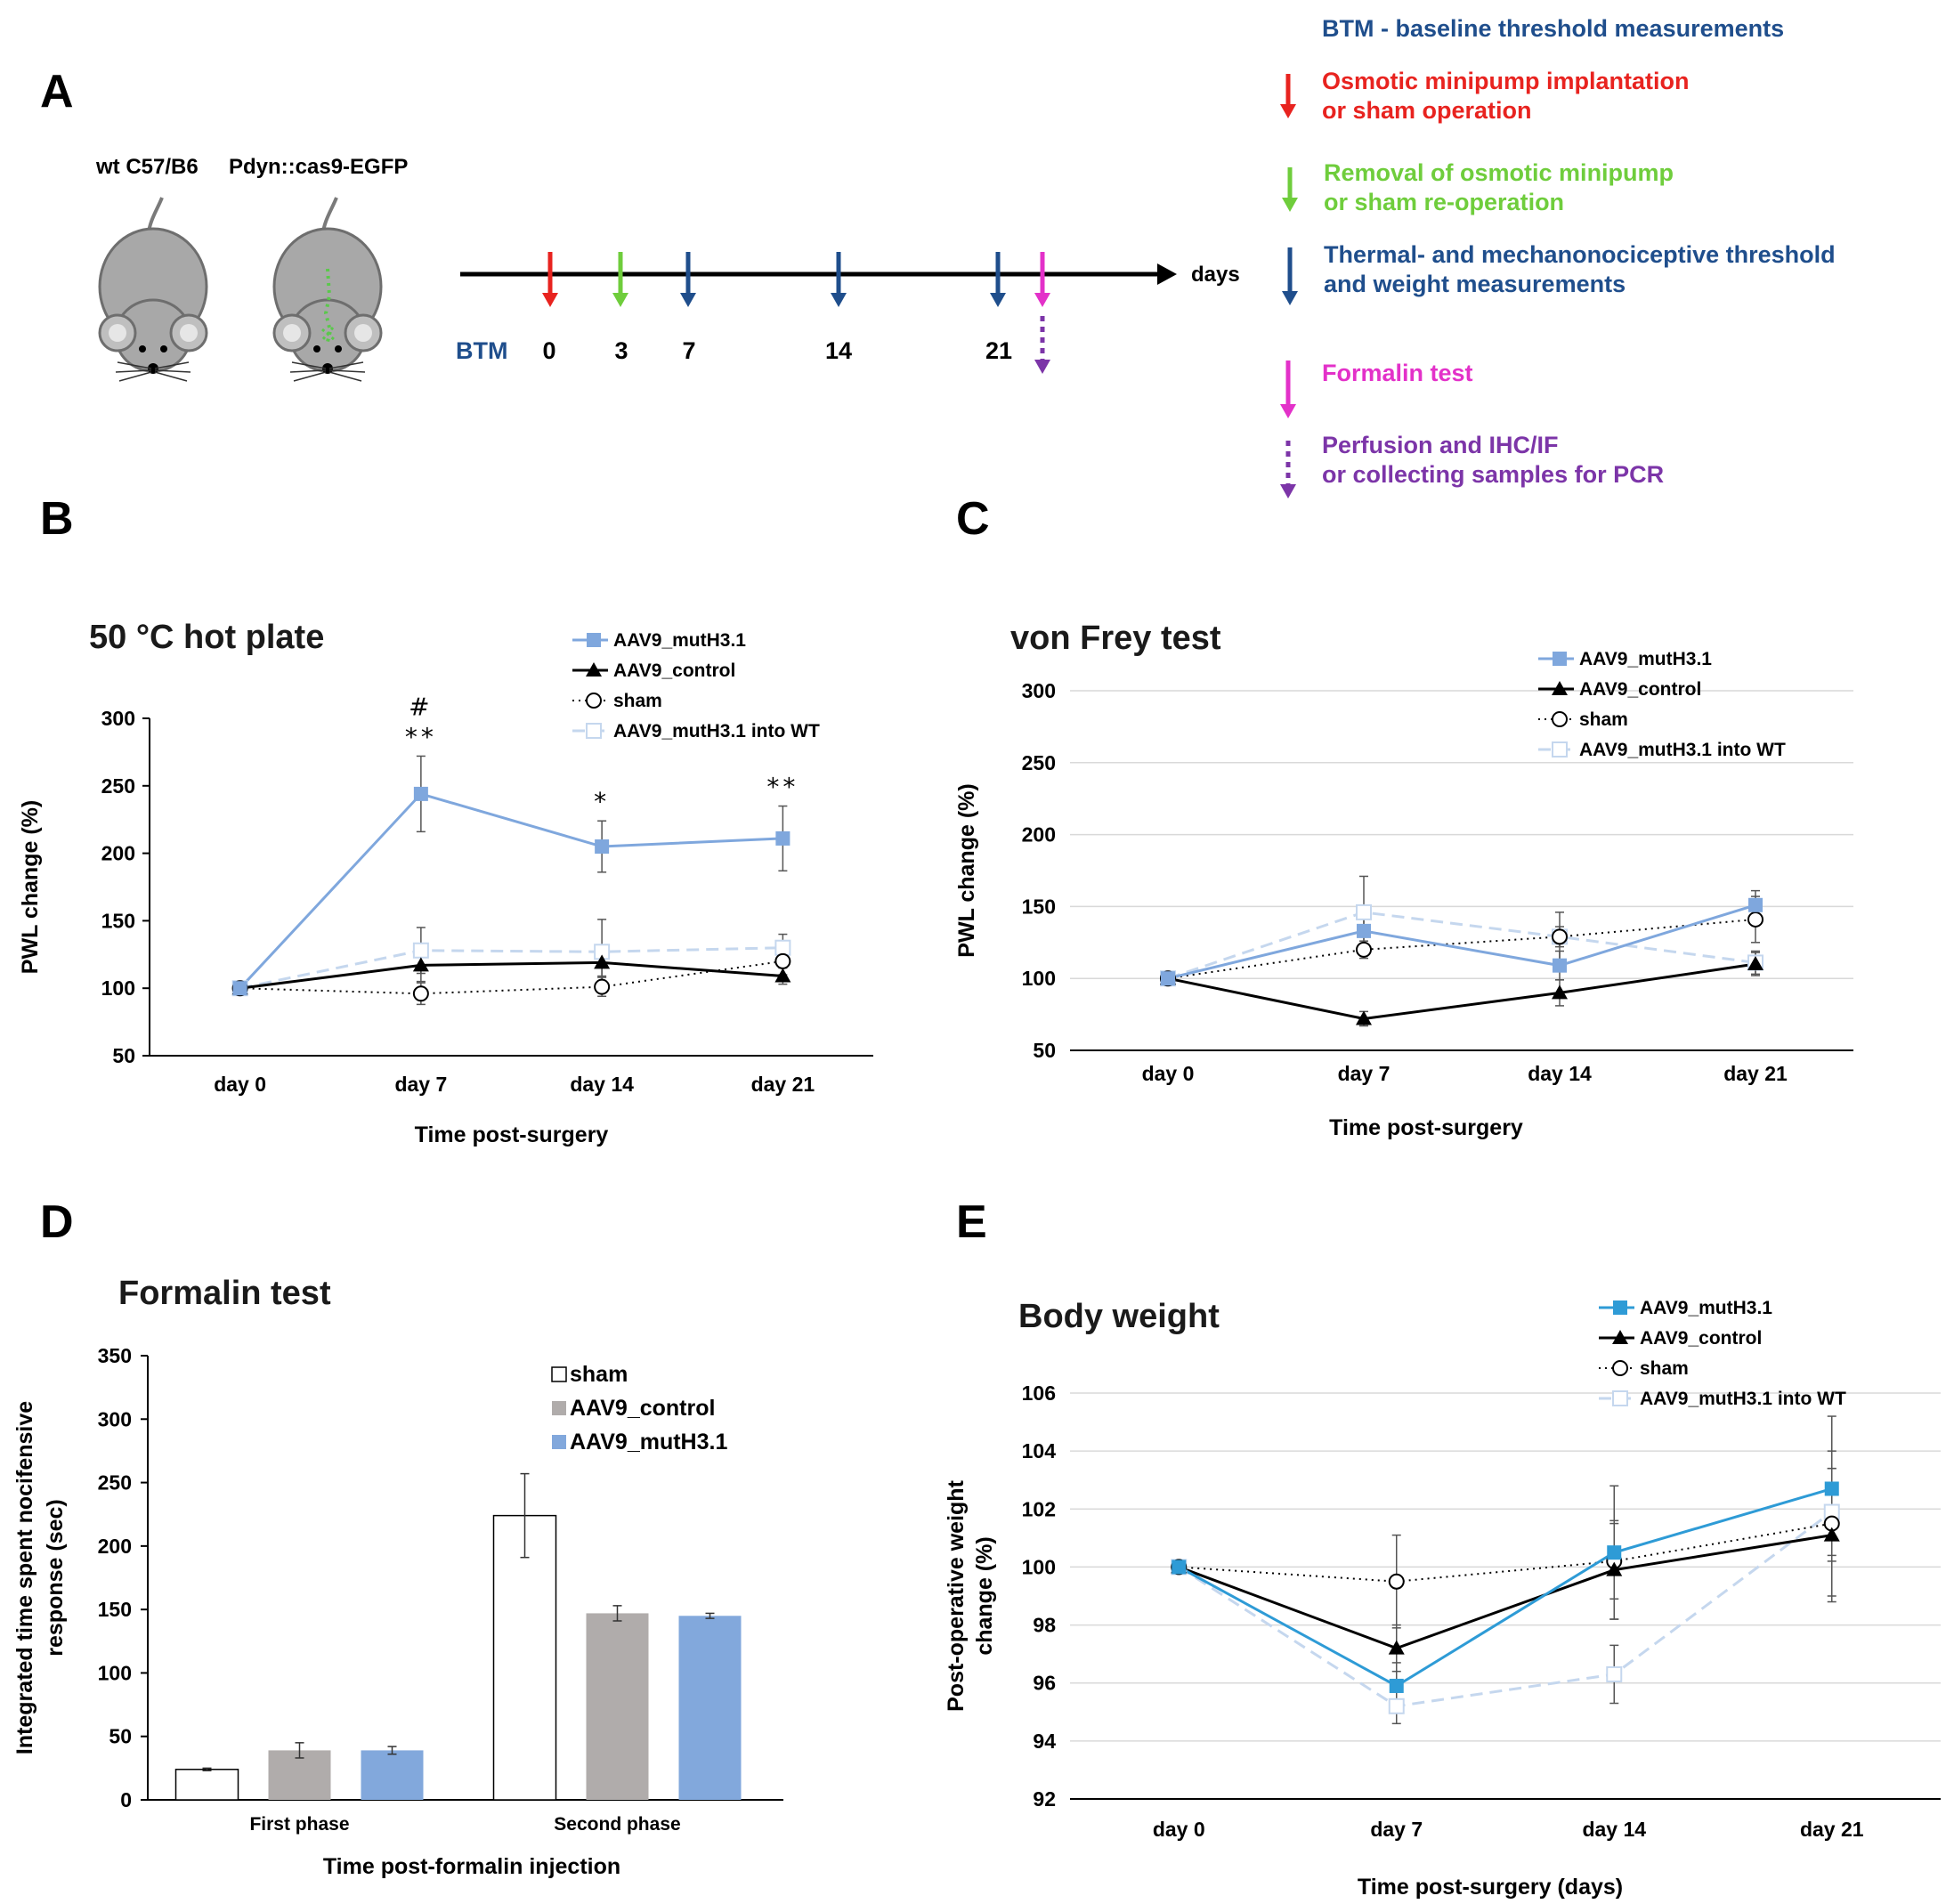 This screenshot has height=1904, width=1954. I want to click on legend-btm: BTM - baseline threshold measurements, so click(1553, 29).